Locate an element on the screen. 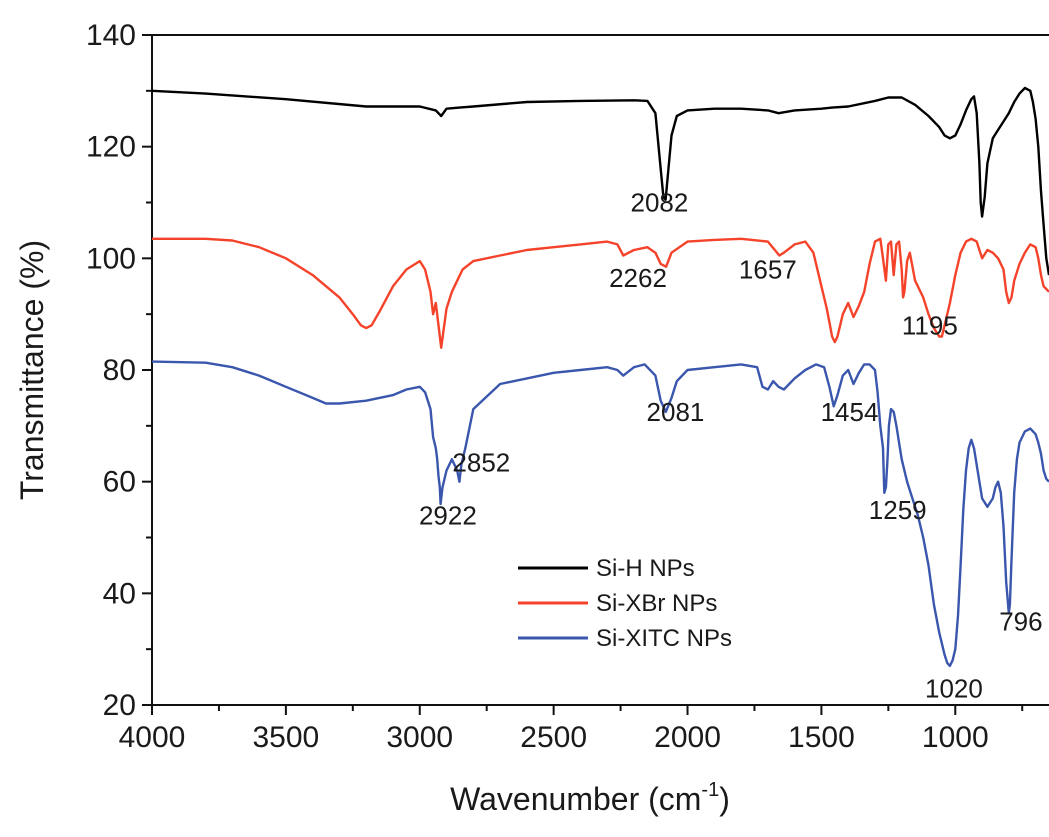 Image resolution: width=1049 pixels, height=837 pixels. legend-label-si-h-nps: Si-H NPs is located at coordinates (645, 568).